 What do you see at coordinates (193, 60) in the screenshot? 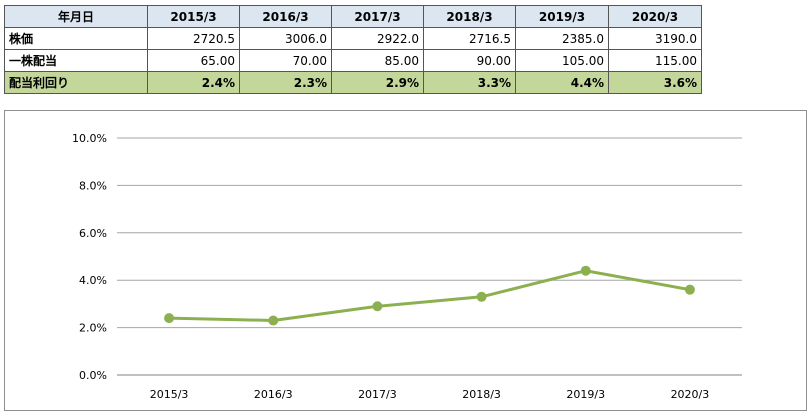
I see `table-cell: 65.00` at bounding box center [193, 60].